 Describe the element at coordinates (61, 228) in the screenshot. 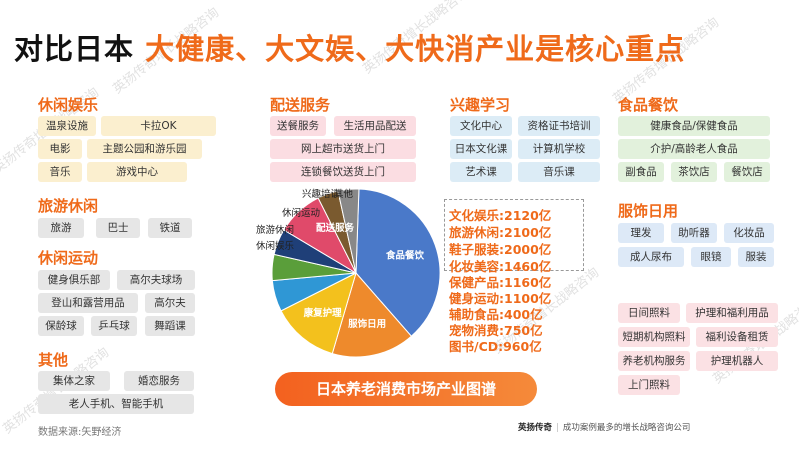

I see `tourism-item: 旅游` at that location.